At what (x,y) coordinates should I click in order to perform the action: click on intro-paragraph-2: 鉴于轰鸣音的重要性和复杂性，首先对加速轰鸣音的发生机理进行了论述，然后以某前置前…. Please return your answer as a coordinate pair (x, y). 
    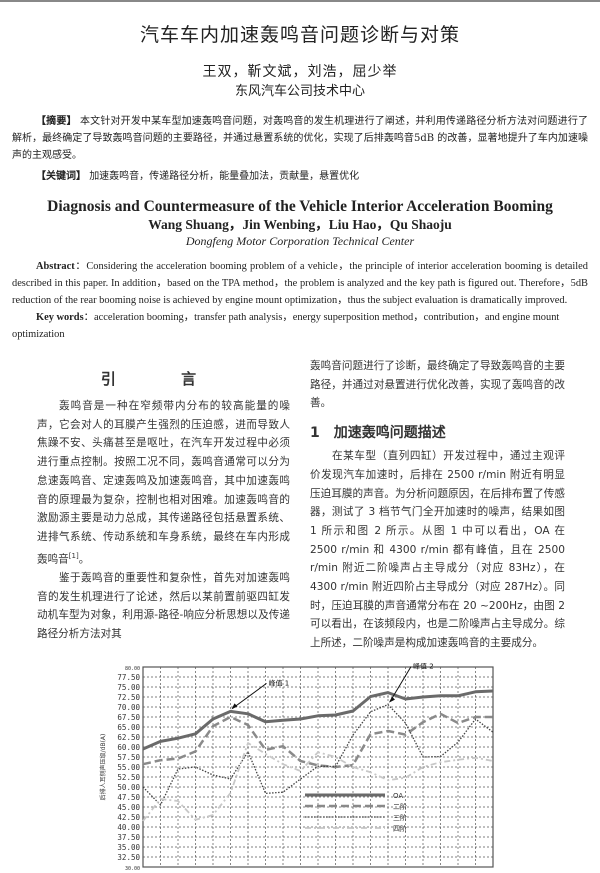
    Looking at the image, I should click on (163, 605).